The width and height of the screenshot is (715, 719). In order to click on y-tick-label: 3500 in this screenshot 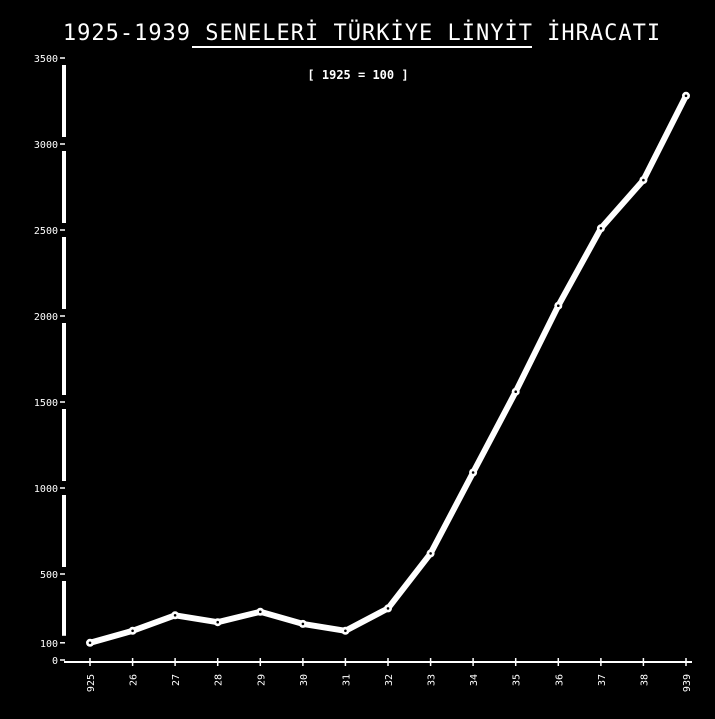, I will do `click(46, 59)`.